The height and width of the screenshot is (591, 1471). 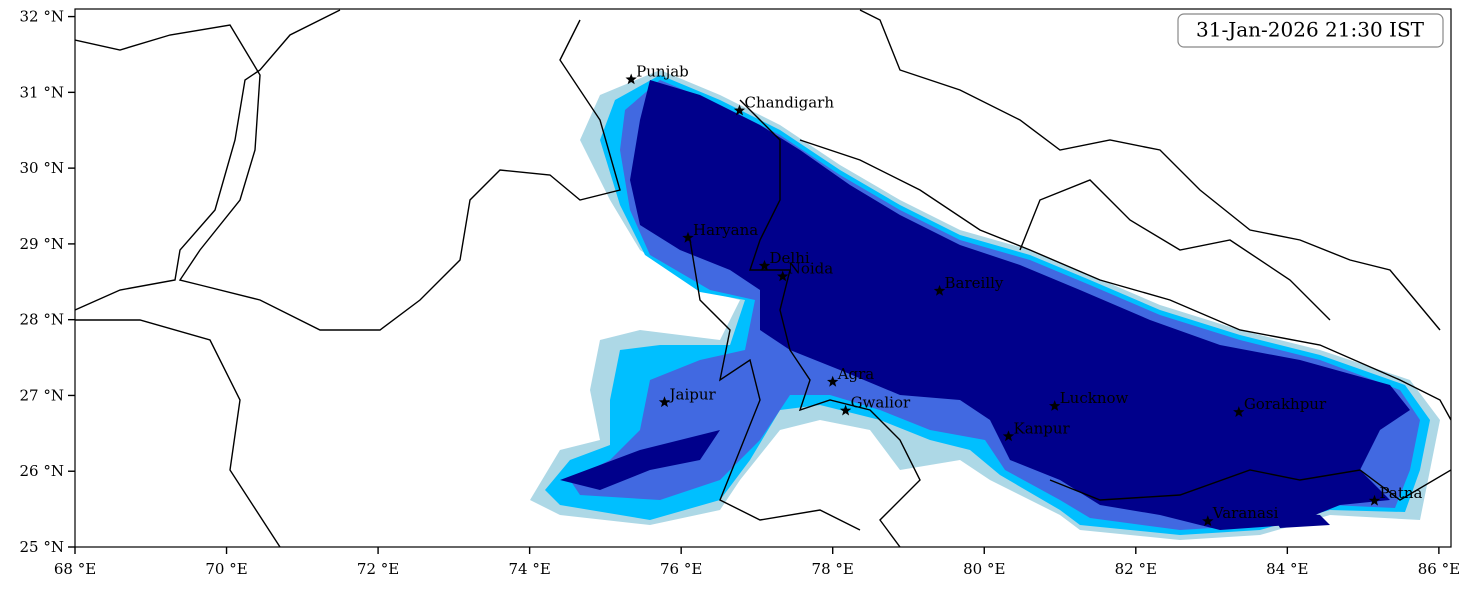 What do you see at coordinates (881, 403) in the screenshot?
I see `city-label: Gwalior` at bounding box center [881, 403].